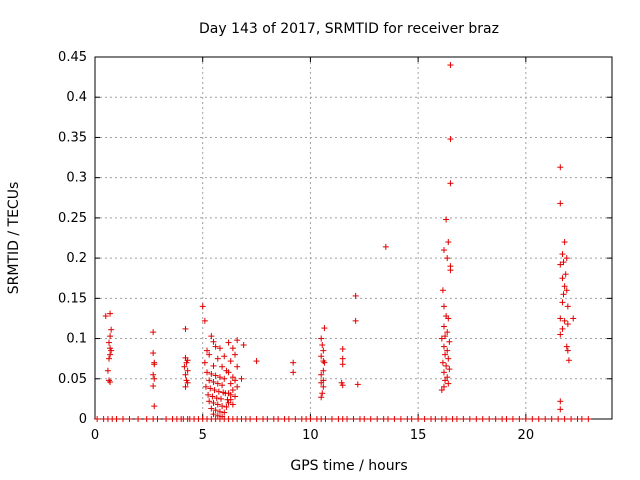  Describe the element at coordinates (76, 178) in the screenshot. I see `y-tick-label: 0.3` at that location.